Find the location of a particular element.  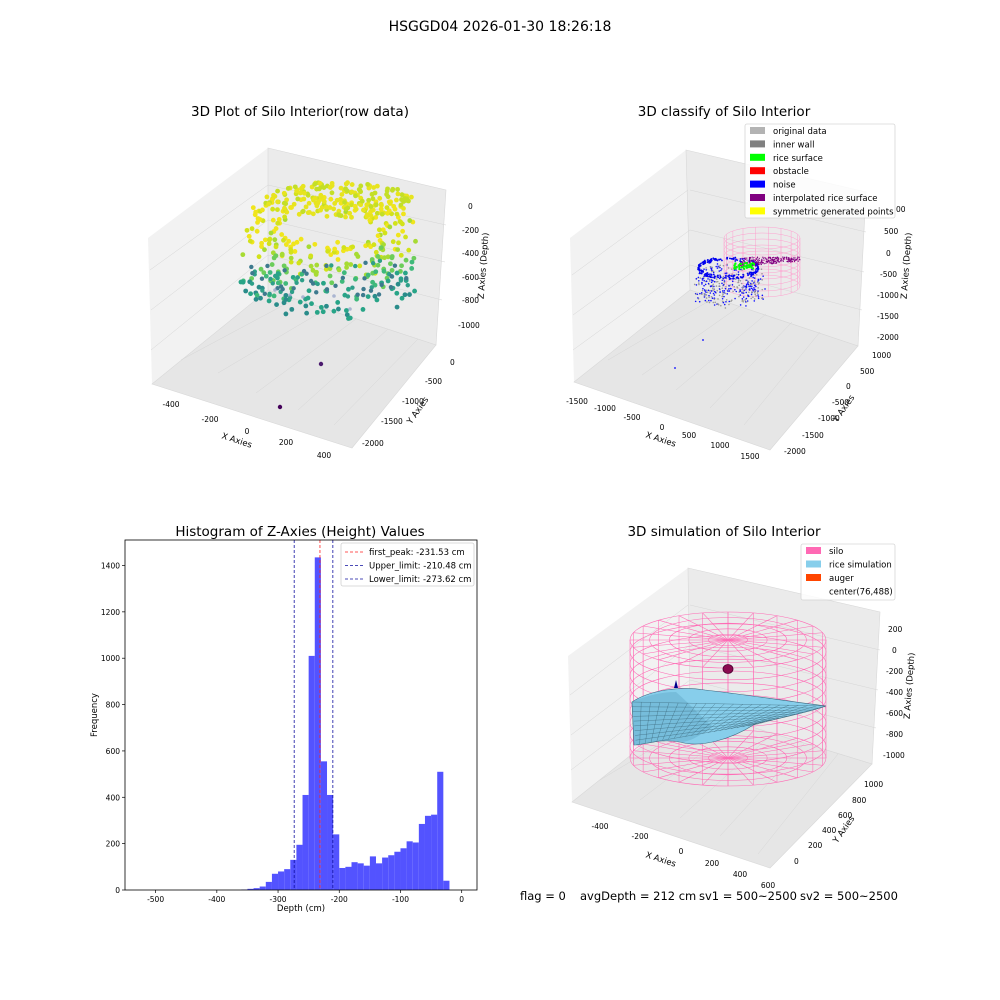

simulation-x-tick: 0 is located at coordinates (681, 851).